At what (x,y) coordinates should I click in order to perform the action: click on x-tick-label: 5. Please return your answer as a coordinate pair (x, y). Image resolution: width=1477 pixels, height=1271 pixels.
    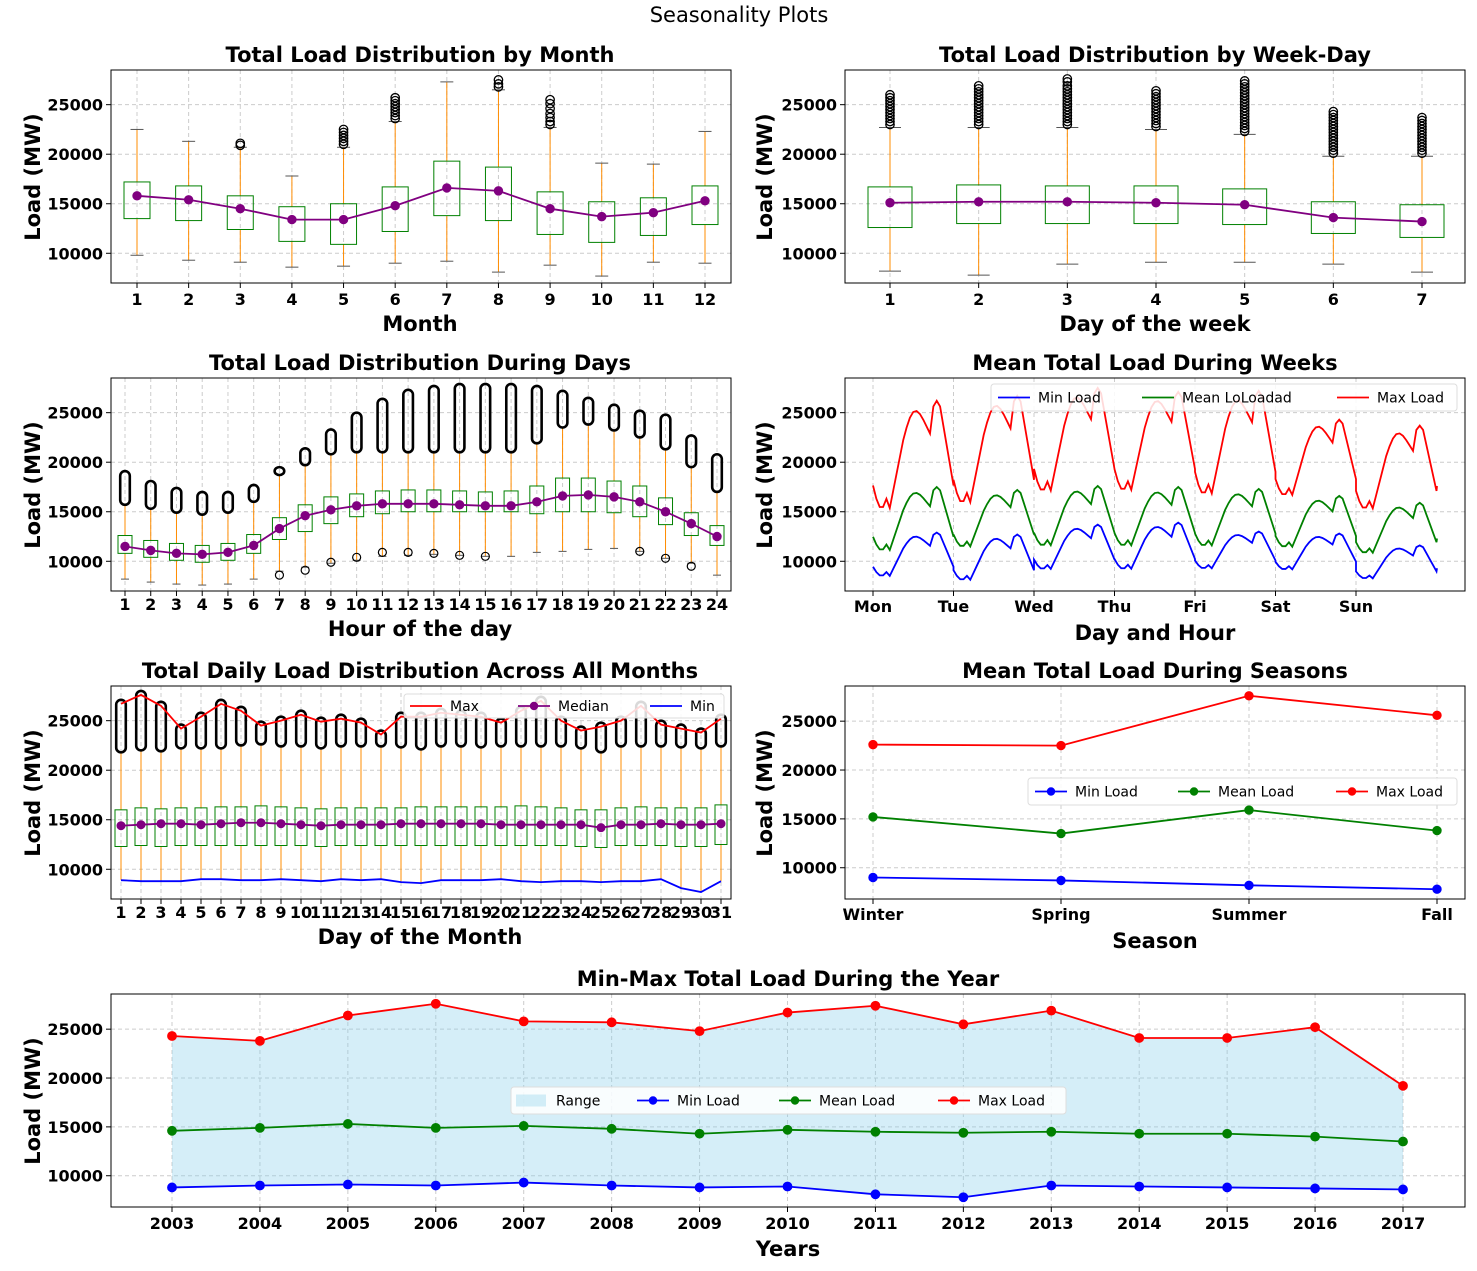
    Looking at the image, I should click on (227, 604).